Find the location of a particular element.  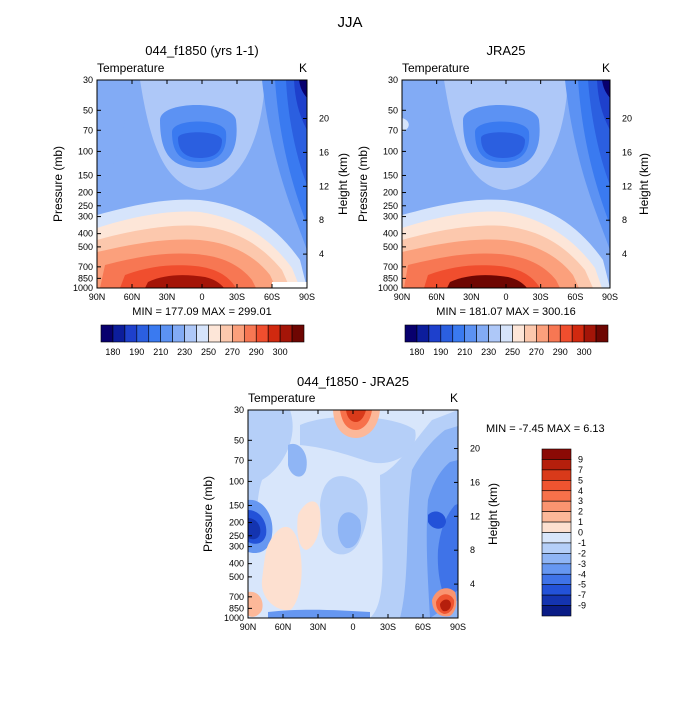

contour-polar-warm is located at coordinates (405, 125).